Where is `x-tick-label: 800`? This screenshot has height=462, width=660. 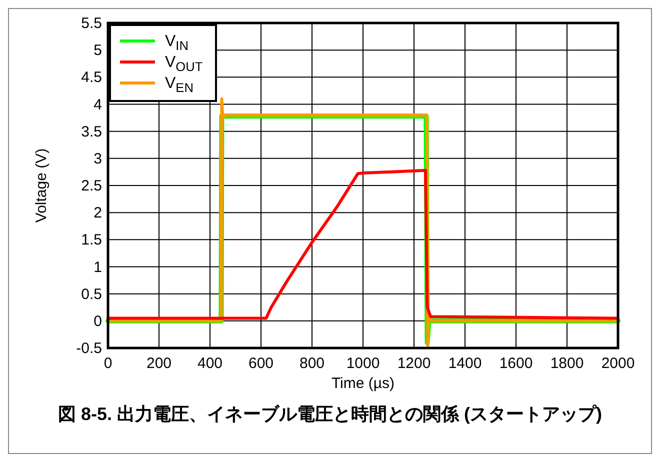 x-tick-label: 800 is located at coordinates (312, 363).